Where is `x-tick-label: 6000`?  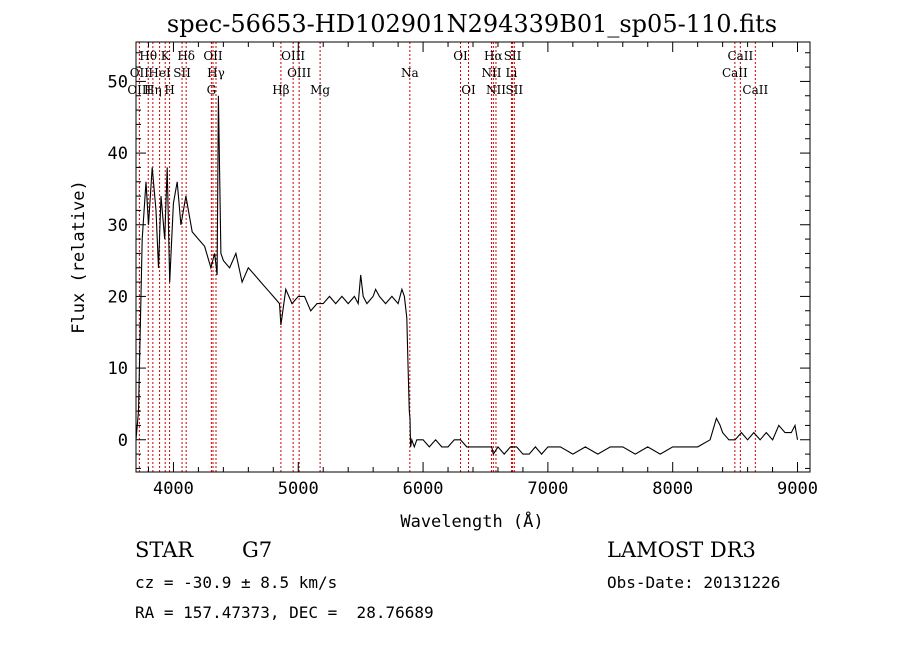
x-tick-label: 6000 is located at coordinates (423, 489).